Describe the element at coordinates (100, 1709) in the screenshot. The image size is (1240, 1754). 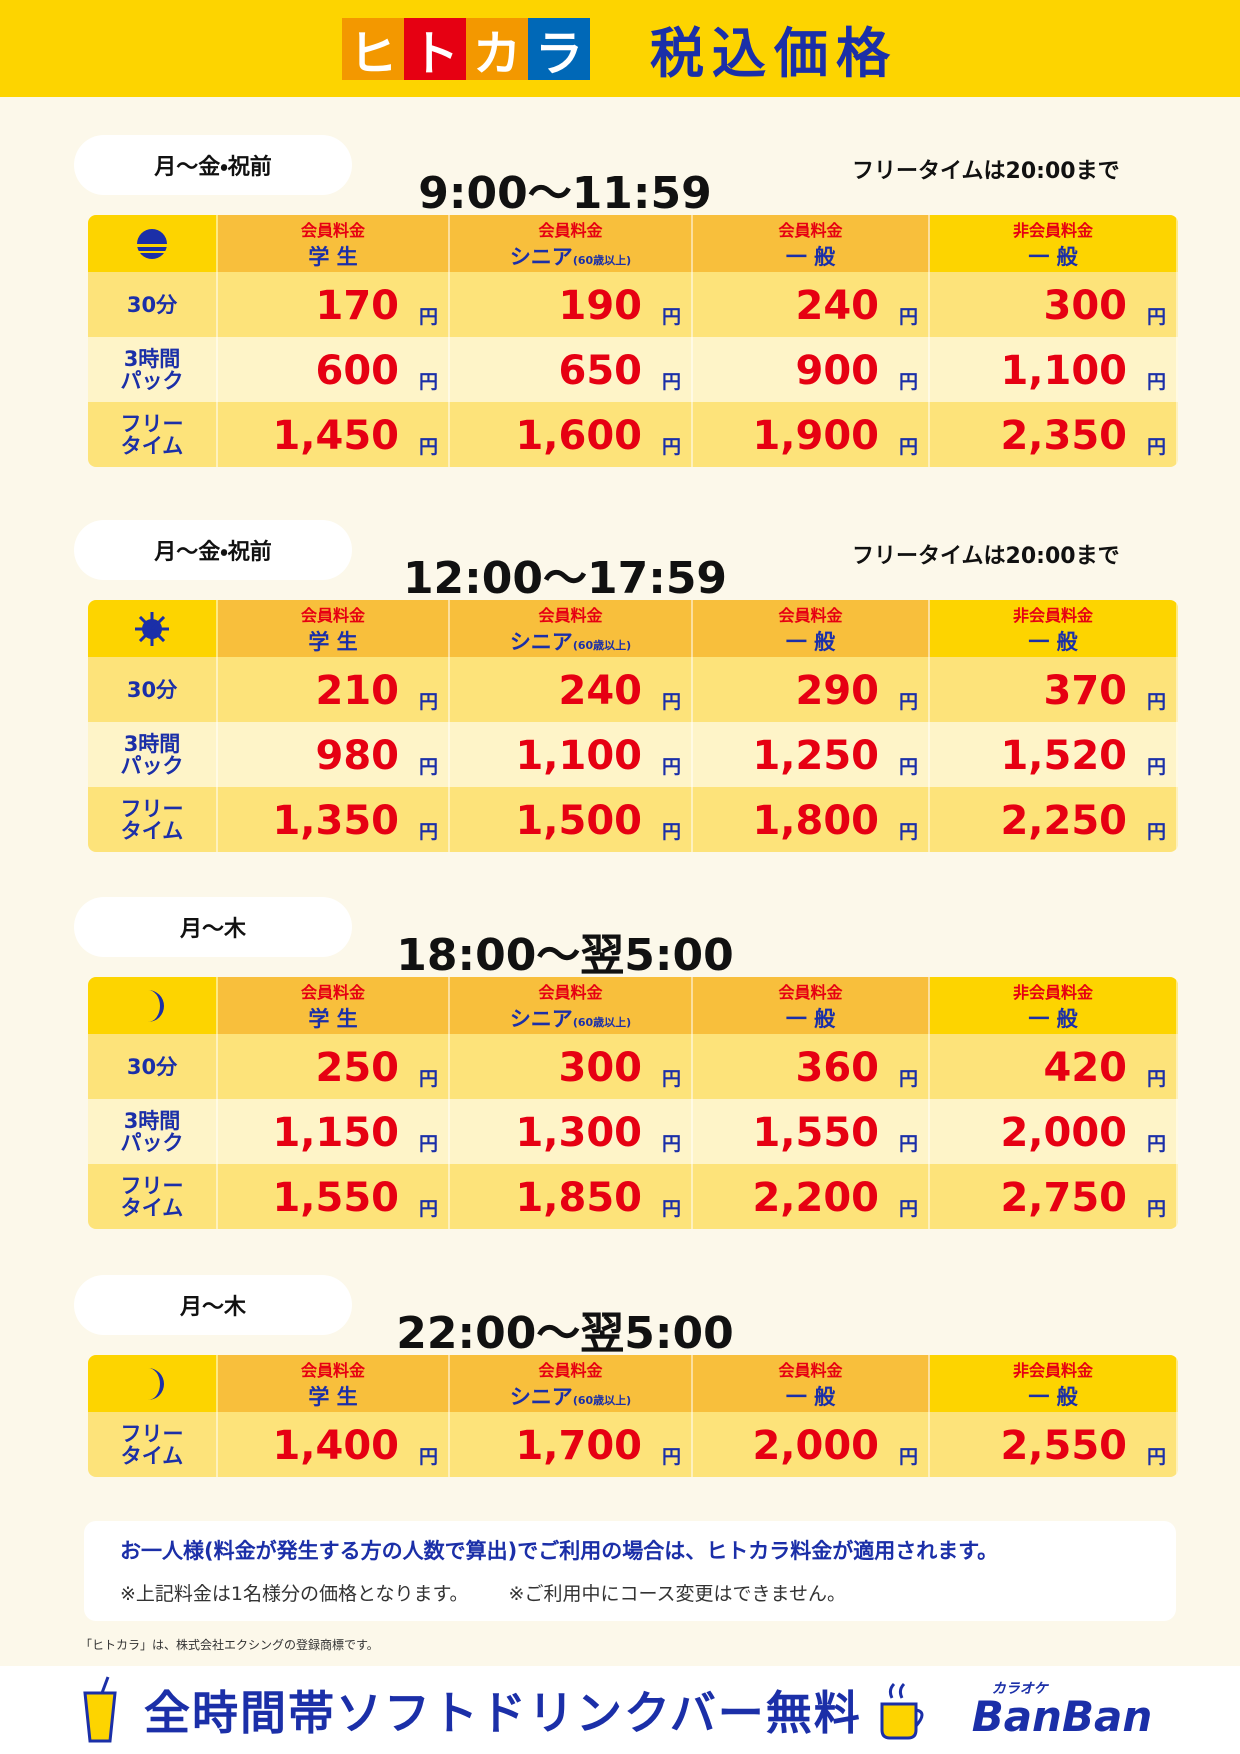
I see `cup-icon` at that location.